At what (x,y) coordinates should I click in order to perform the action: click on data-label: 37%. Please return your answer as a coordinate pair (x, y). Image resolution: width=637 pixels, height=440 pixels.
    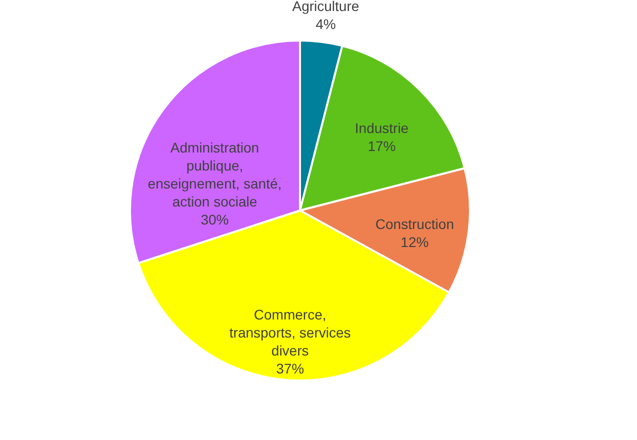
    Looking at the image, I should click on (290, 368).